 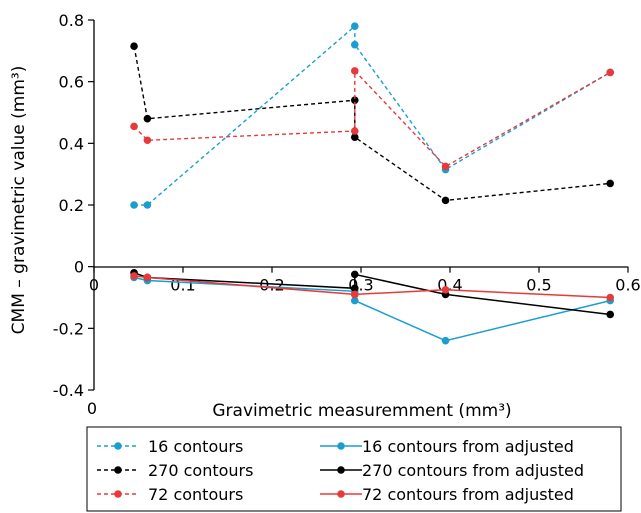 I want to click on series-line, so click(x=372, y=118).